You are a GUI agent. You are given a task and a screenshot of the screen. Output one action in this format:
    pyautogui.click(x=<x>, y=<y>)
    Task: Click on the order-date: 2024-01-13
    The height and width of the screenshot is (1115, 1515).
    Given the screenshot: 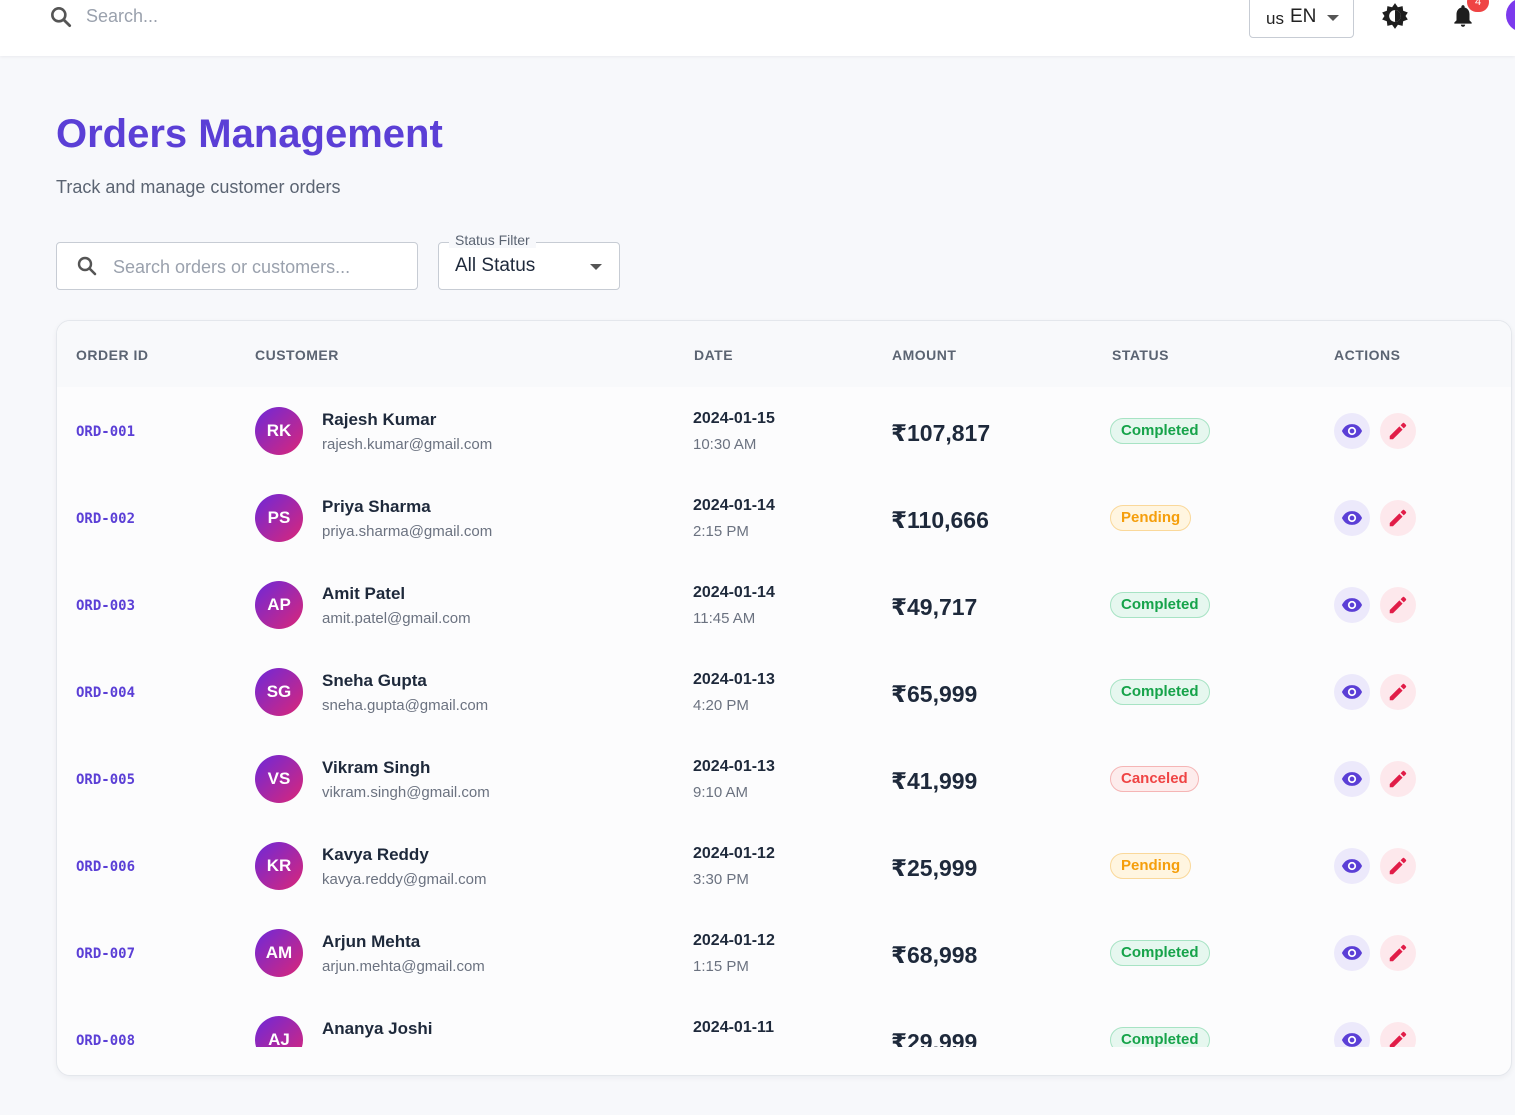 What is the action you would take?
    pyautogui.click(x=734, y=679)
    